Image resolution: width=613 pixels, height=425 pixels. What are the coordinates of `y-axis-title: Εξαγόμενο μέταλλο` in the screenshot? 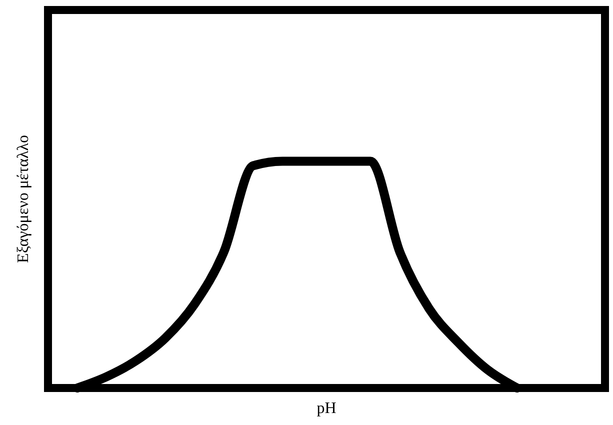 It's located at (23, 199).